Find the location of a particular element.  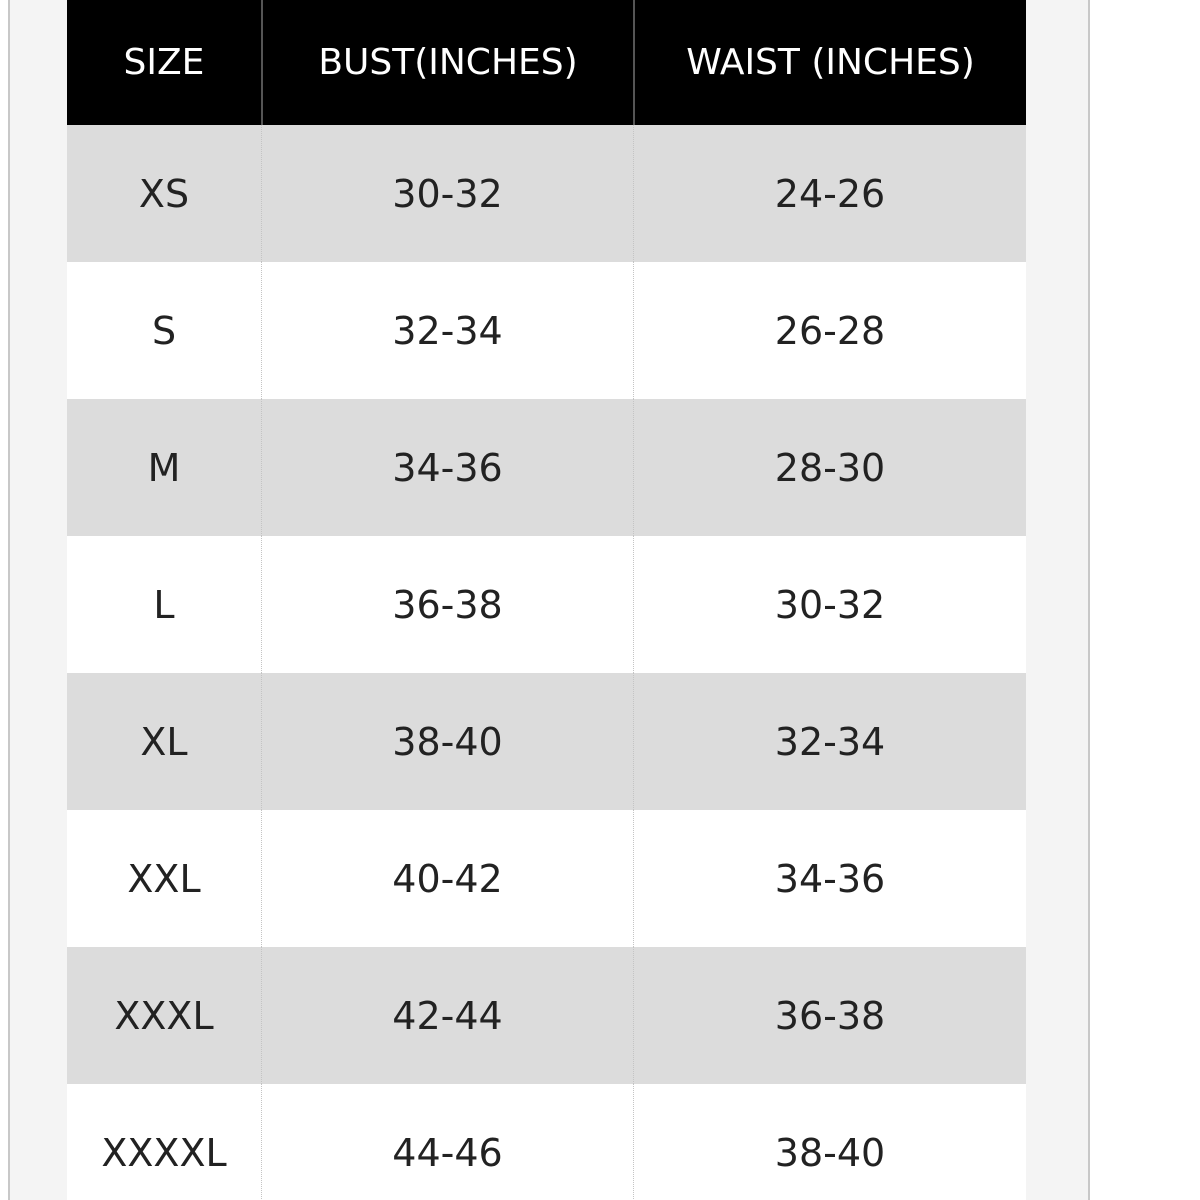

table-cell: M is located at coordinates (164, 467).